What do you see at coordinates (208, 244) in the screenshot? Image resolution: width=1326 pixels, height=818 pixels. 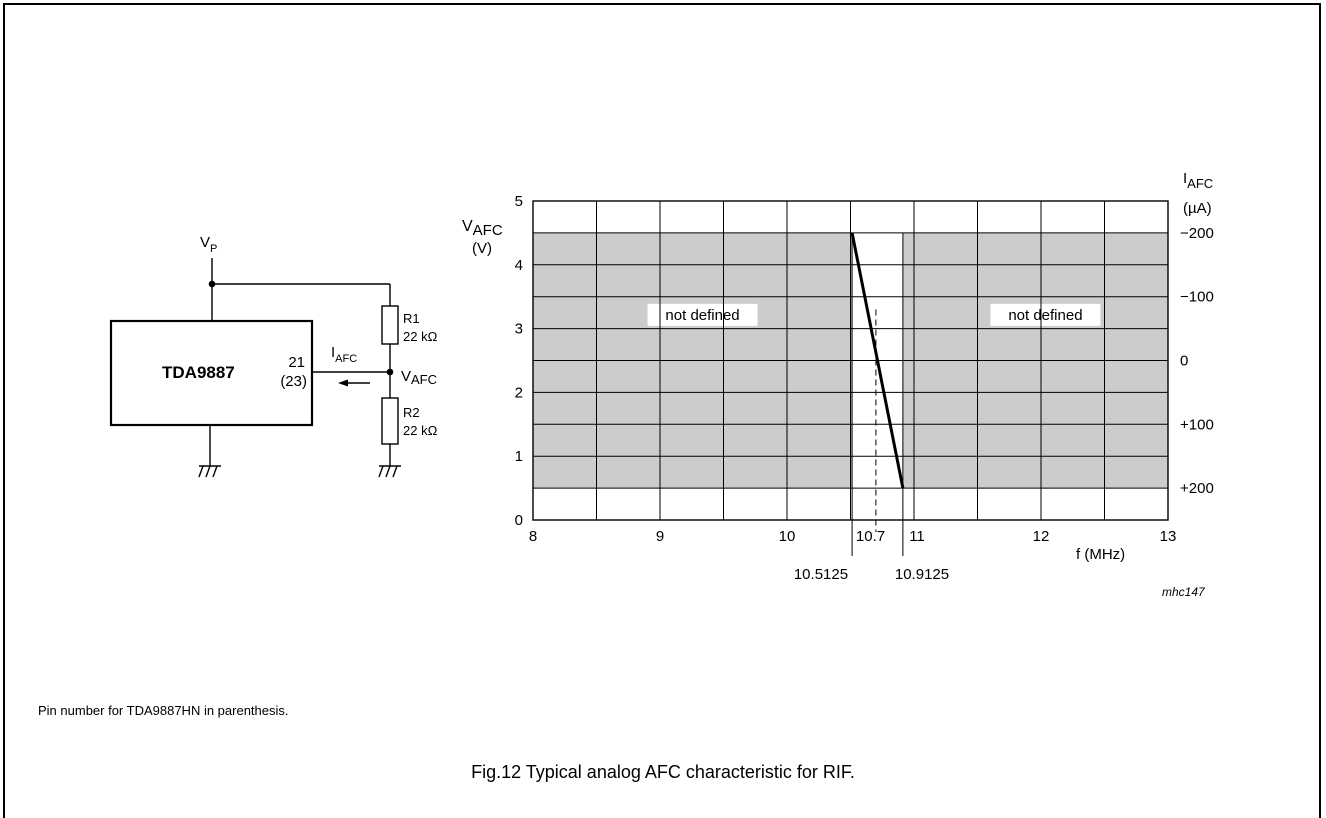 I see `vp-label: VP` at bounding box center [208, 244].